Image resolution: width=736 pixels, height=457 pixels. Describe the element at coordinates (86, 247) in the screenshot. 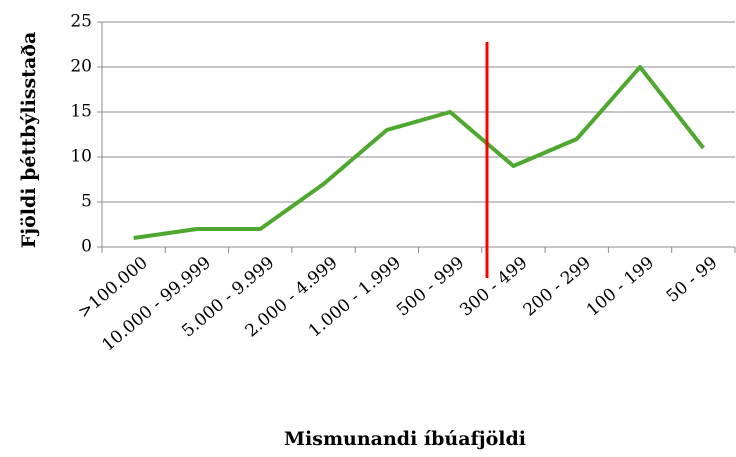

I see `y-tick-label: 0` at that location.